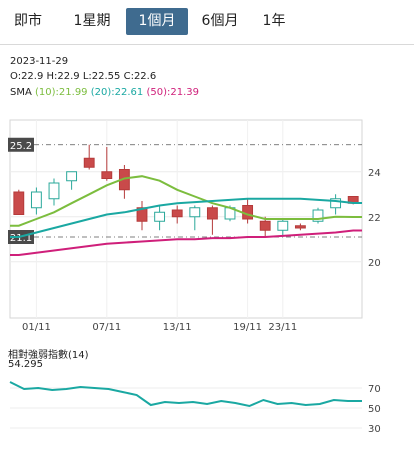  Describe the element at coordinates (374, 389) in the screenshot. I see `rsi-tick-label: 70` at that location.